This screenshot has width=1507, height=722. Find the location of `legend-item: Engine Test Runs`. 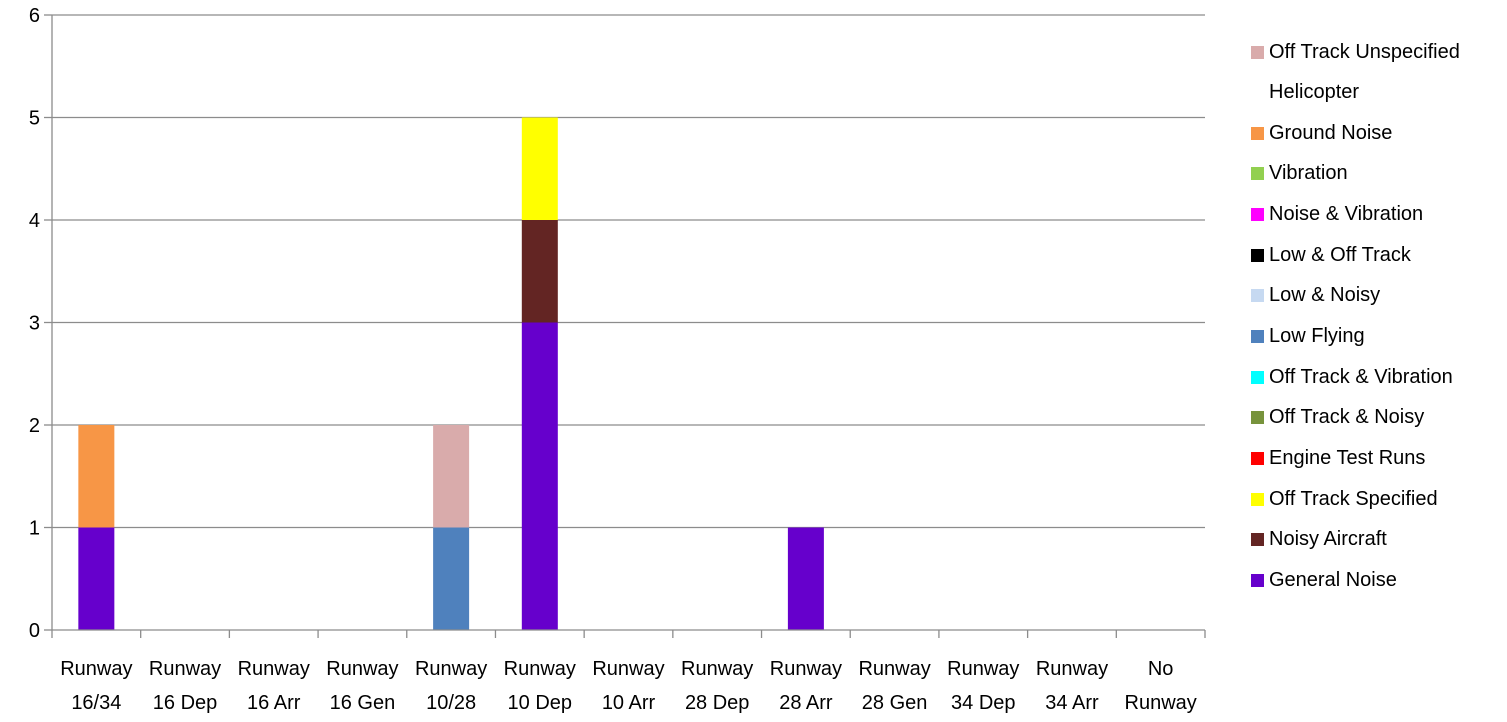

legend-item: Engine Test Runs is located at coordinates (1337, 459).